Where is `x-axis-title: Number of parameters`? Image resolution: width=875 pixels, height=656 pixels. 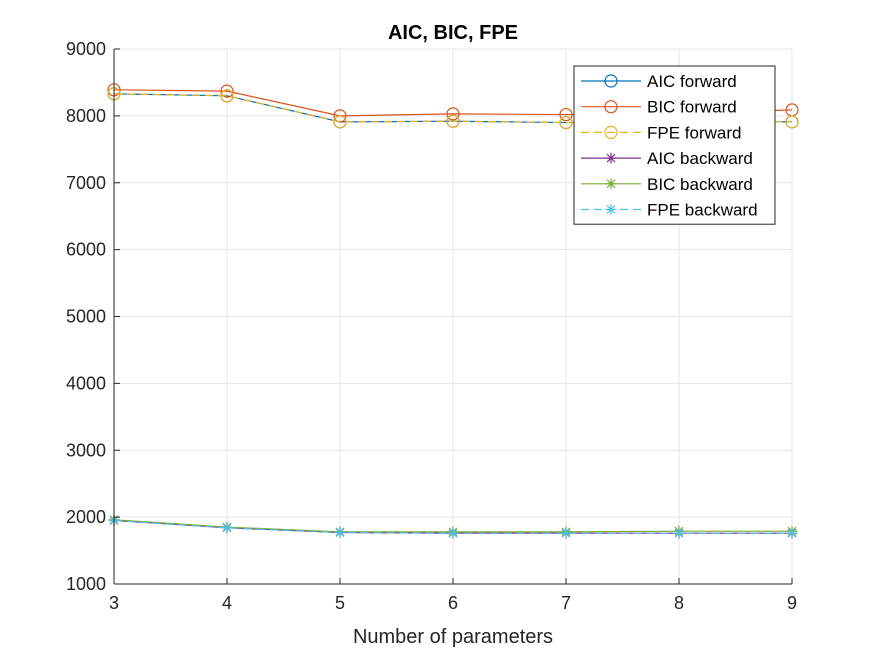
x-axis-title: Number of parameters is located at coordinates (453, 637).